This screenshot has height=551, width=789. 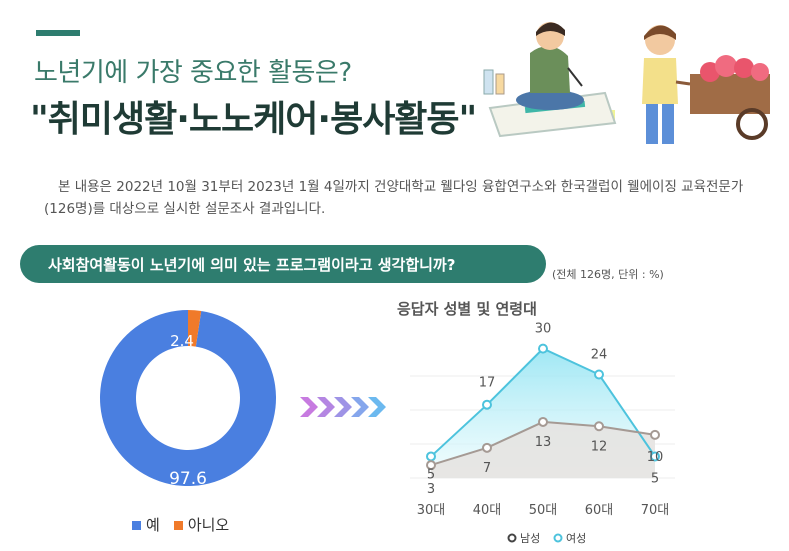 What do you see at coordinates (188, 478) in the screenshot?
I see `pie-label-yes: 97.6` at bounding box center [188, 478].